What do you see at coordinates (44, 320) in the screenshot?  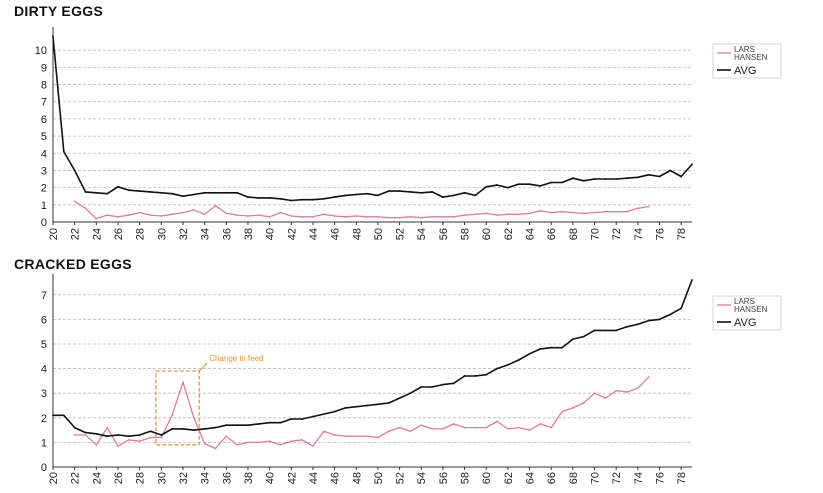 I see `y-tick-label: 6` at bounding box center [44, 320].